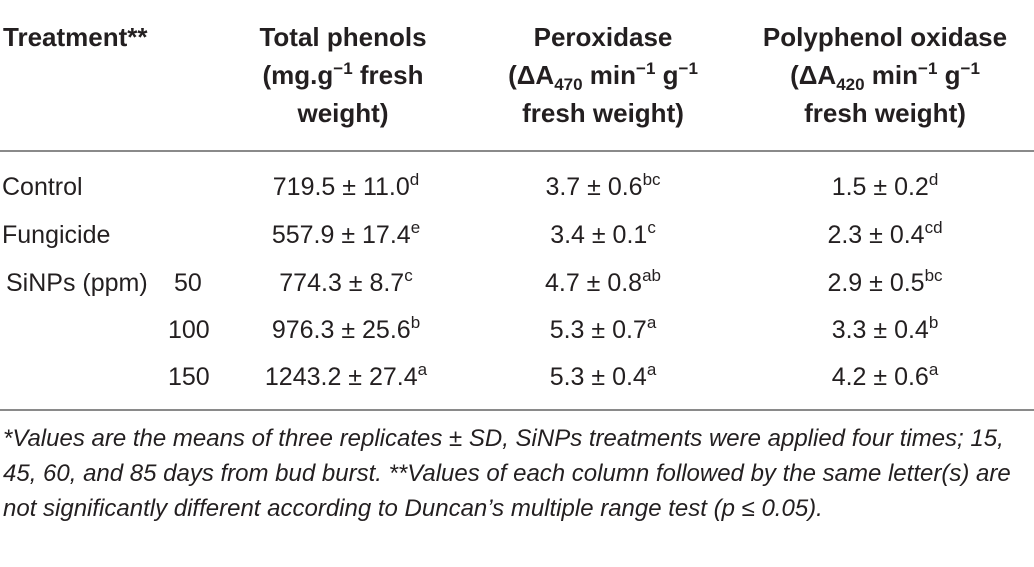 The image size is (1034, 567). Describe the element at coordinates (189, 330) in the screenshot. I see `row-dose: 100` at that location.